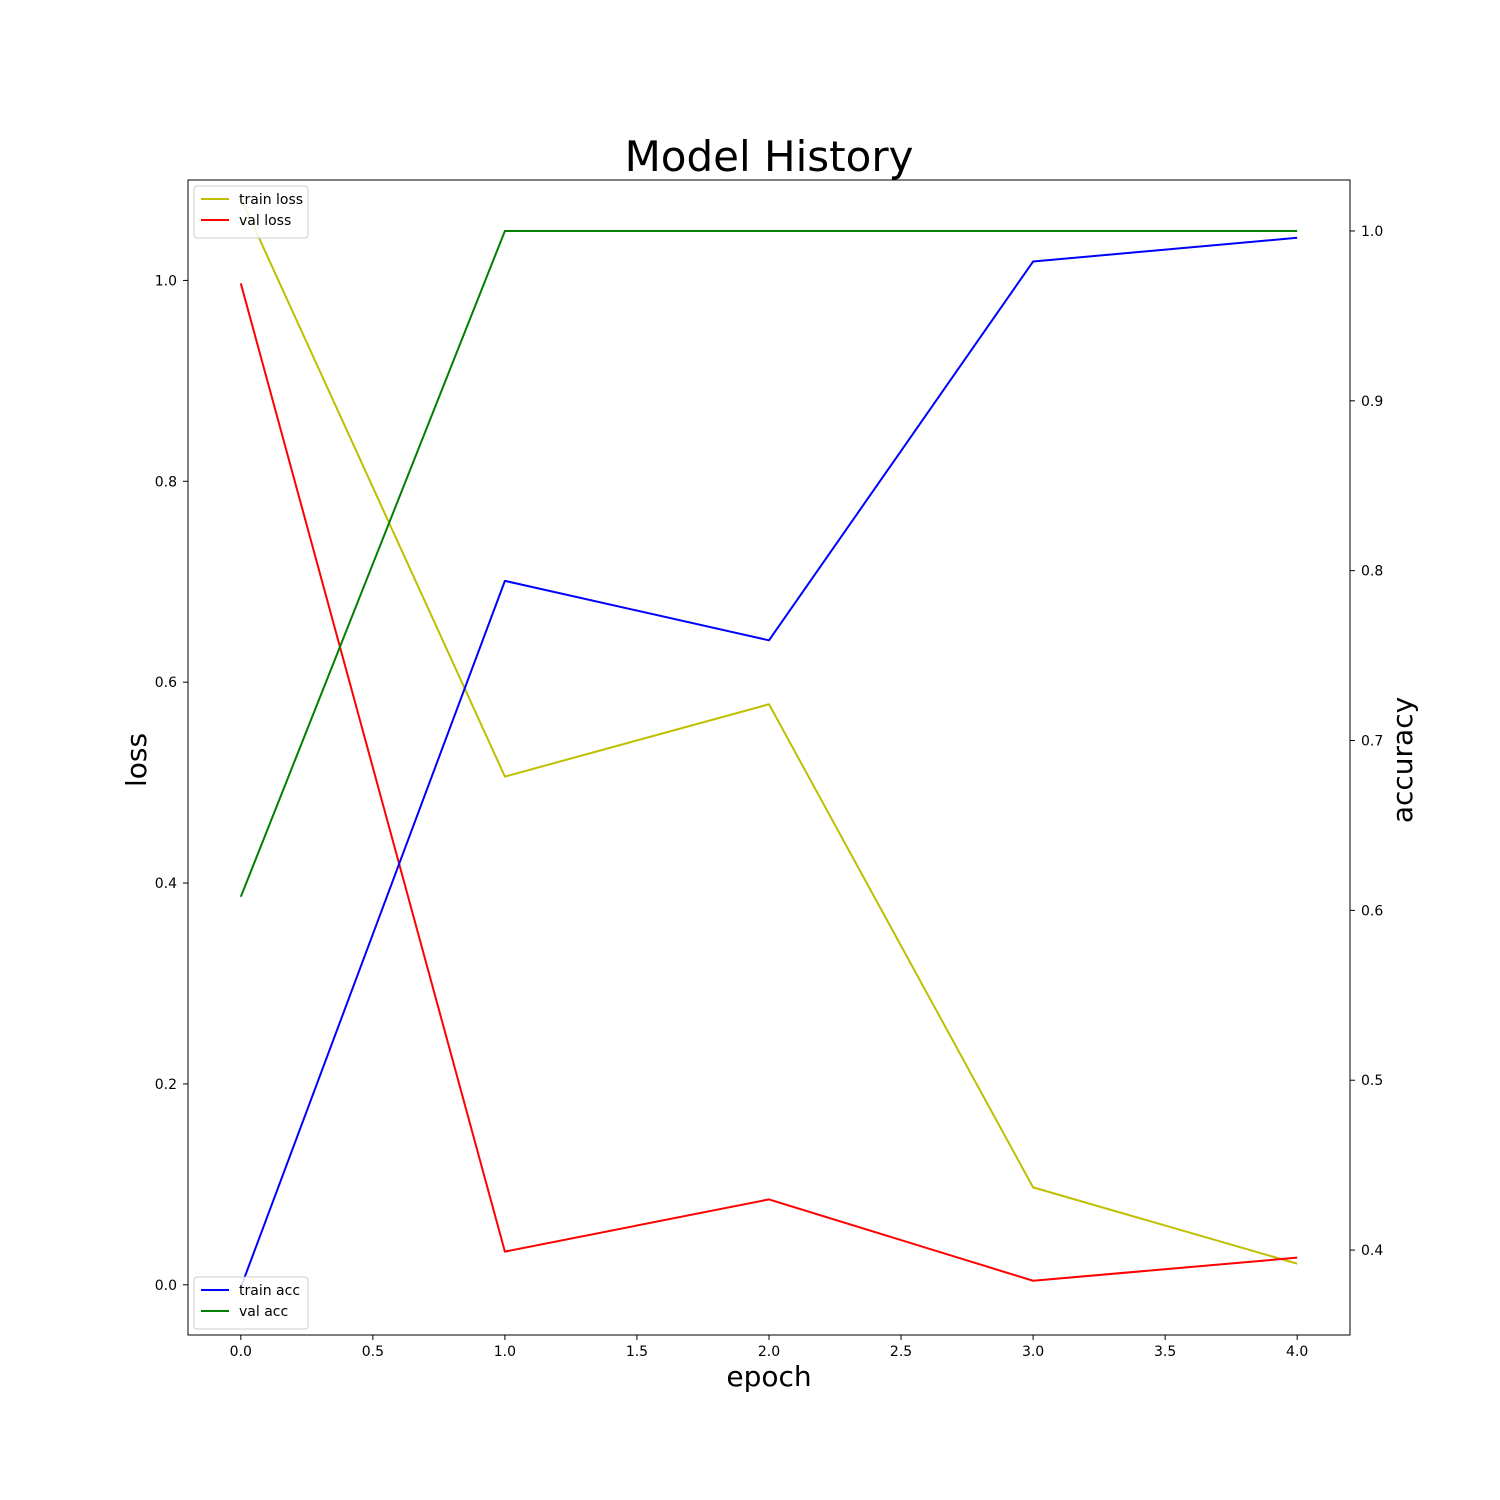 This screenshot has height=1500, width=1500. Describe the element at coordinates (166, 281) in the screenshot. I see `y-tick-label: 1.0` at that location.